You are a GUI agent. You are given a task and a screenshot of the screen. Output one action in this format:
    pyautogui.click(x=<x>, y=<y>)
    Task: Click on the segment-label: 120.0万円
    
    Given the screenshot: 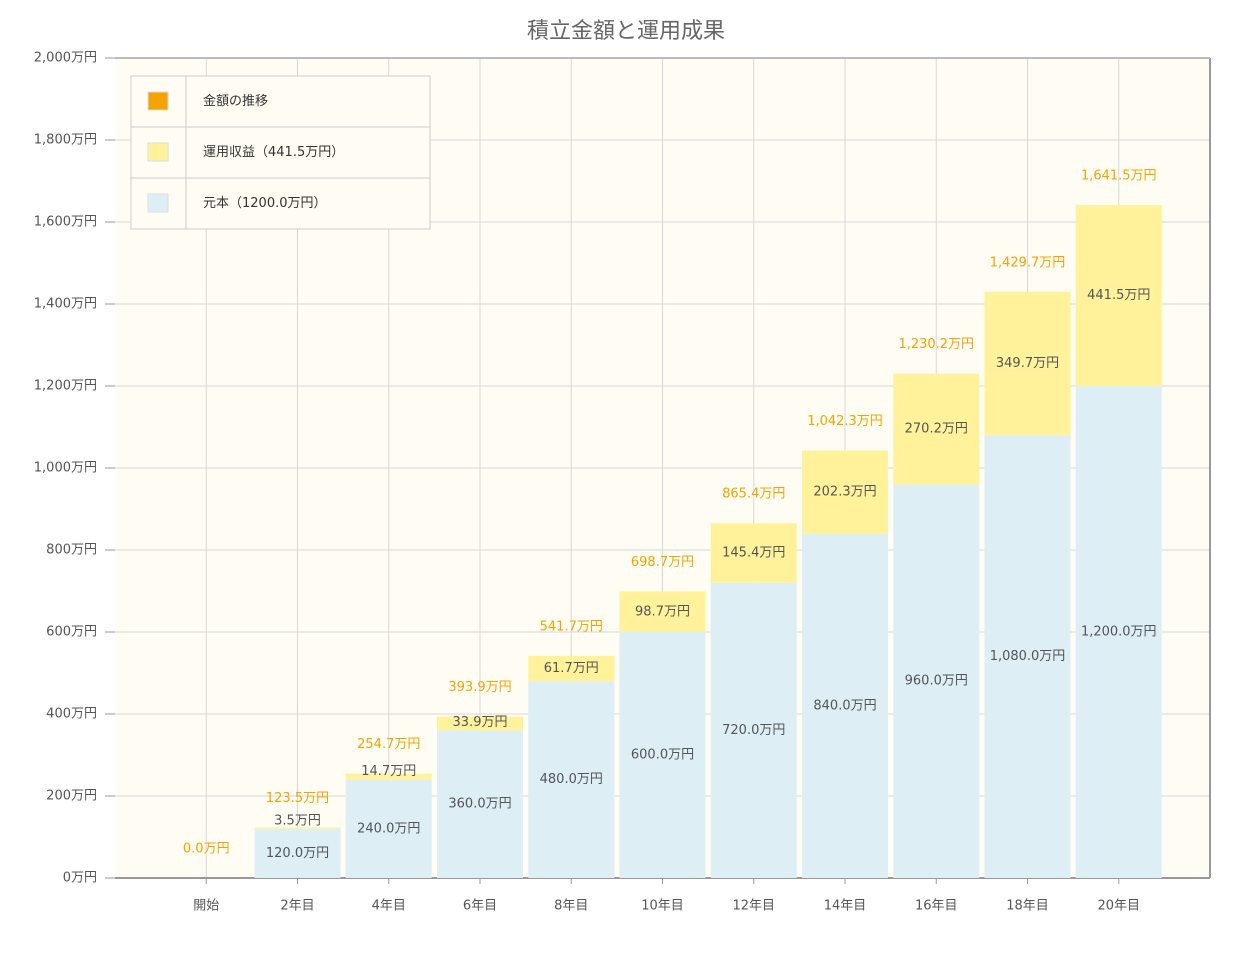 What is the action you would take?
    pyautogui.click(x=297, y=853)
    